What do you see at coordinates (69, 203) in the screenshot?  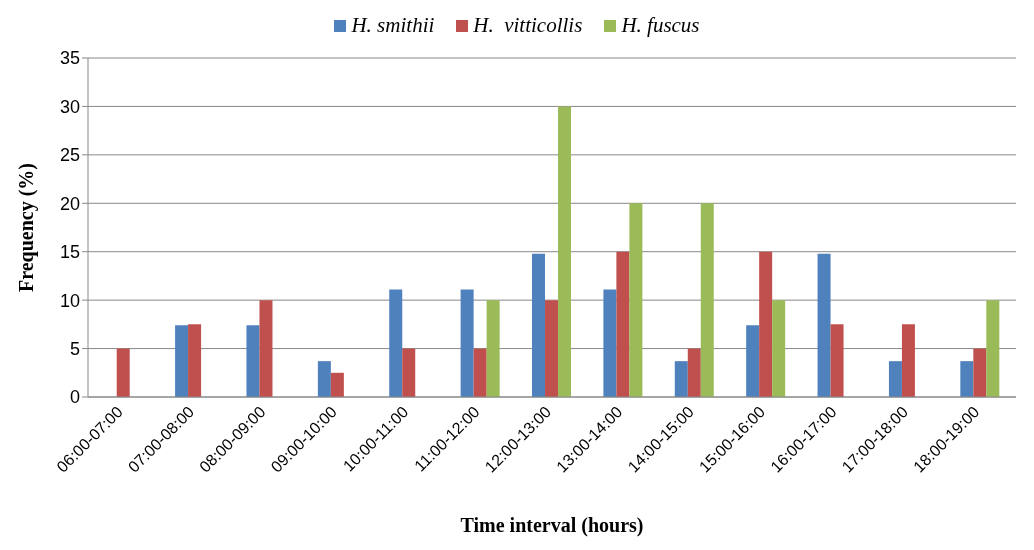 I see `y-tick-label: 20` at bounding box center [69, 203].